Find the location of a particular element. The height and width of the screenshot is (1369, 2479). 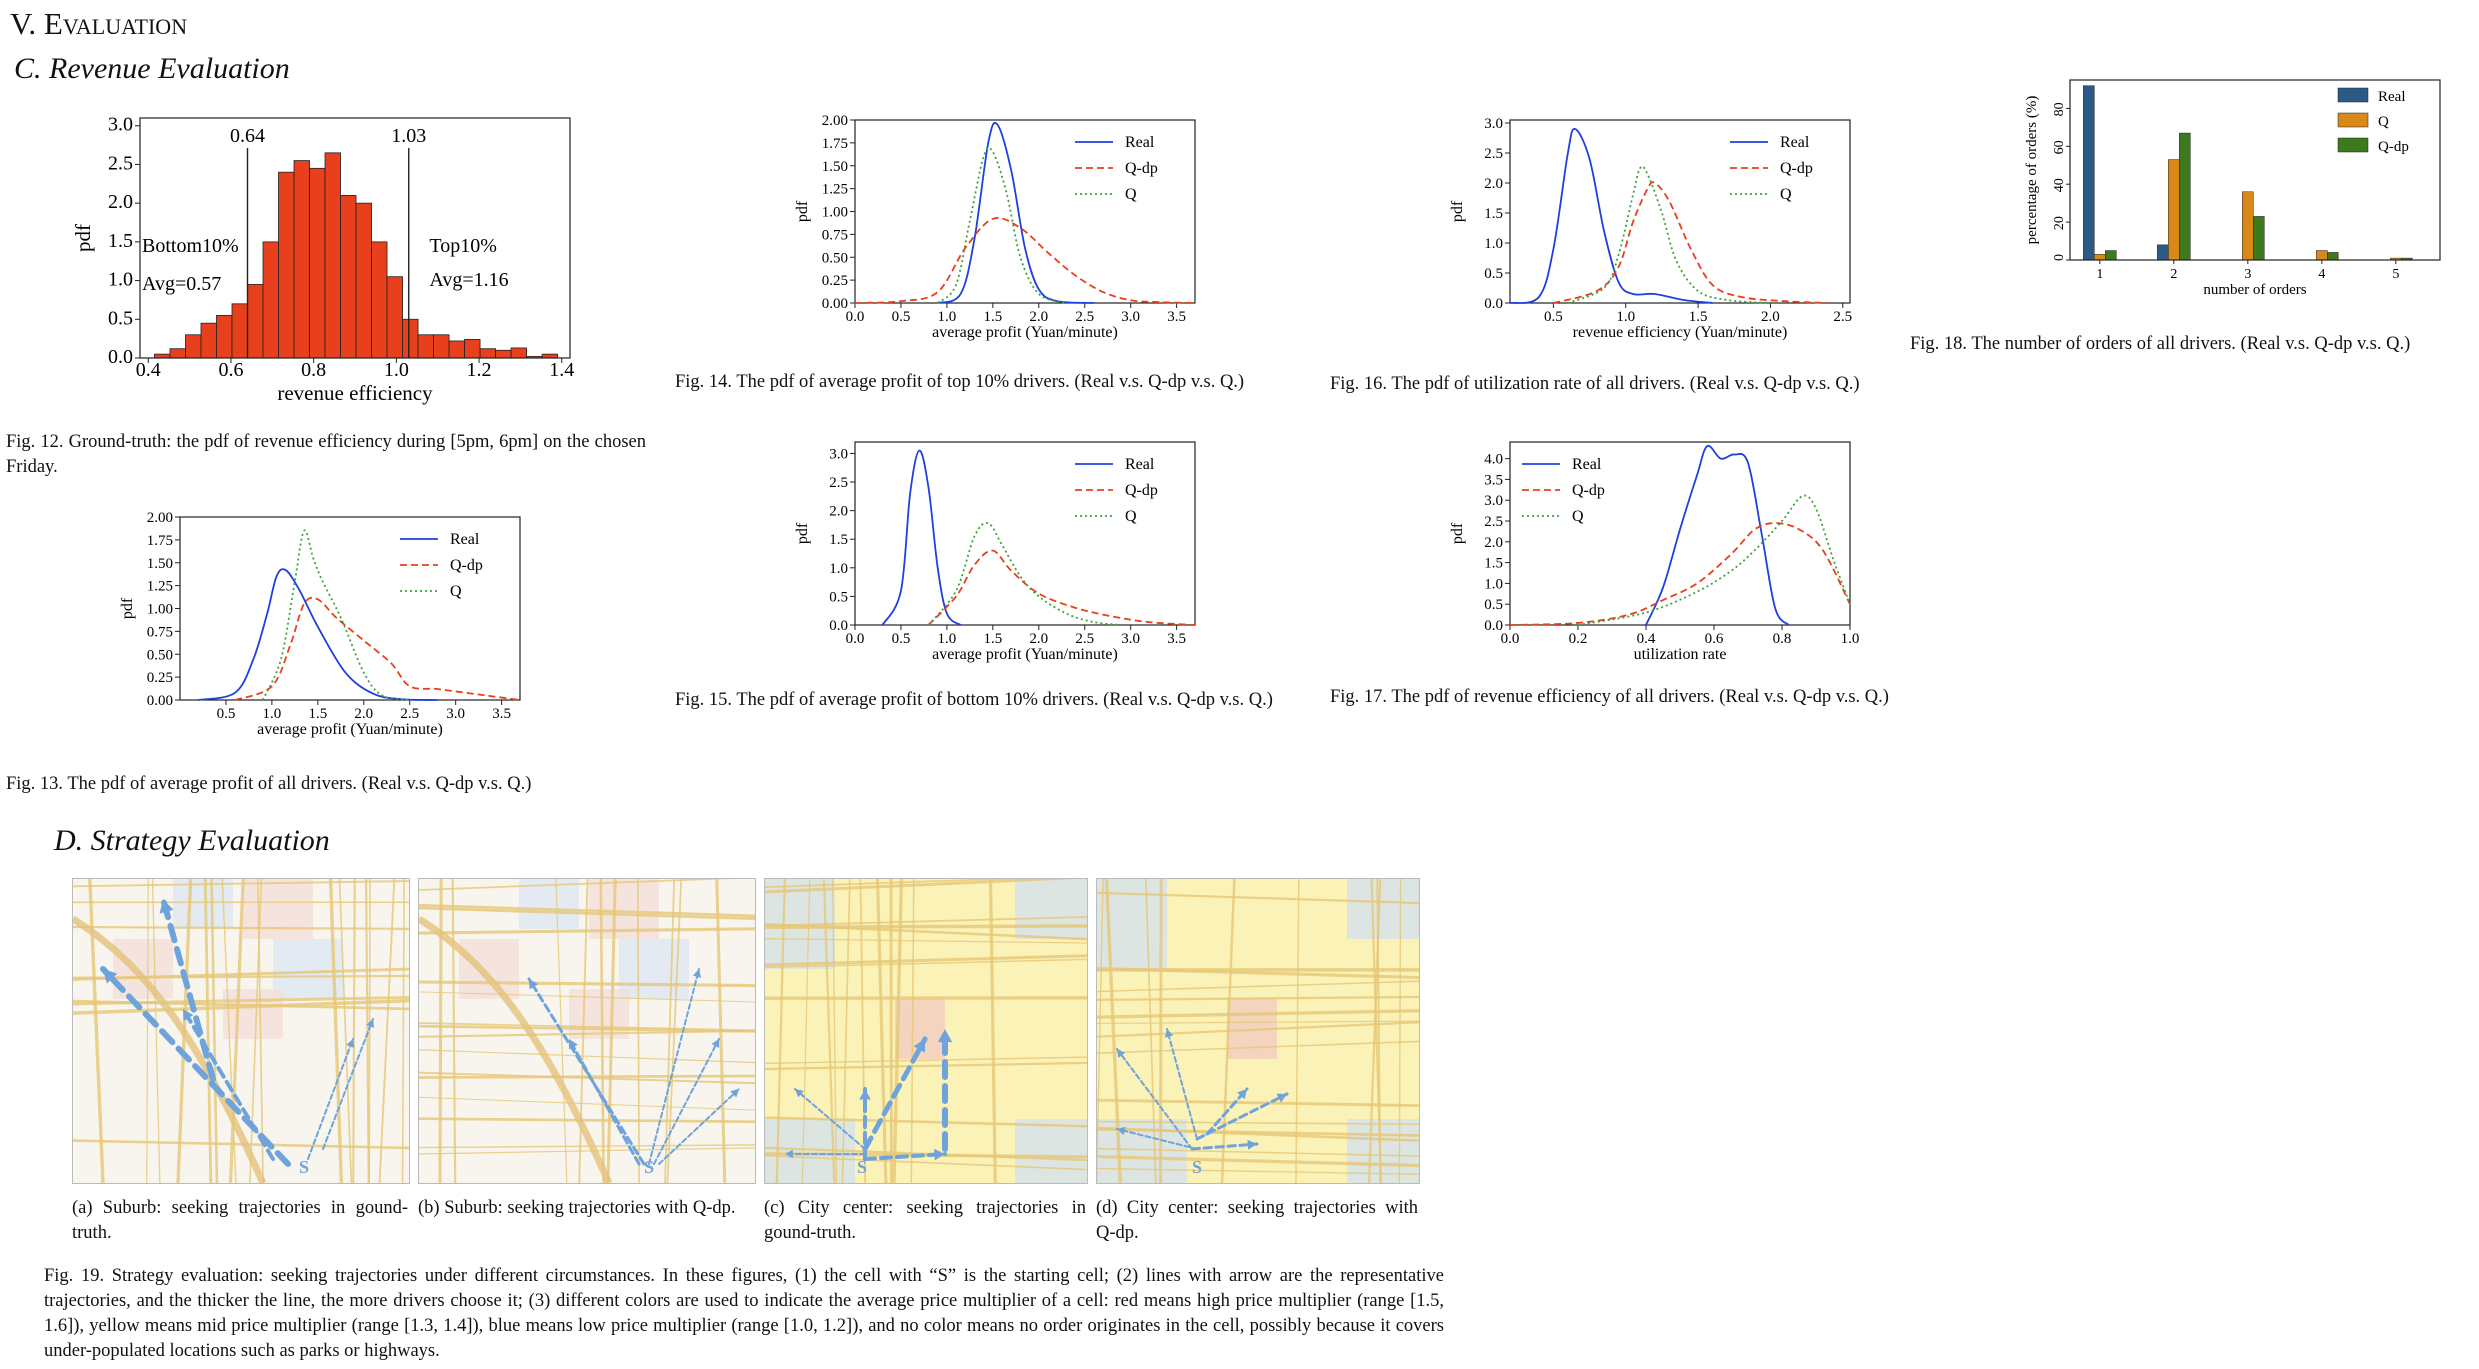

y-tick-label: 80 is located at coordinates (2059, 109).